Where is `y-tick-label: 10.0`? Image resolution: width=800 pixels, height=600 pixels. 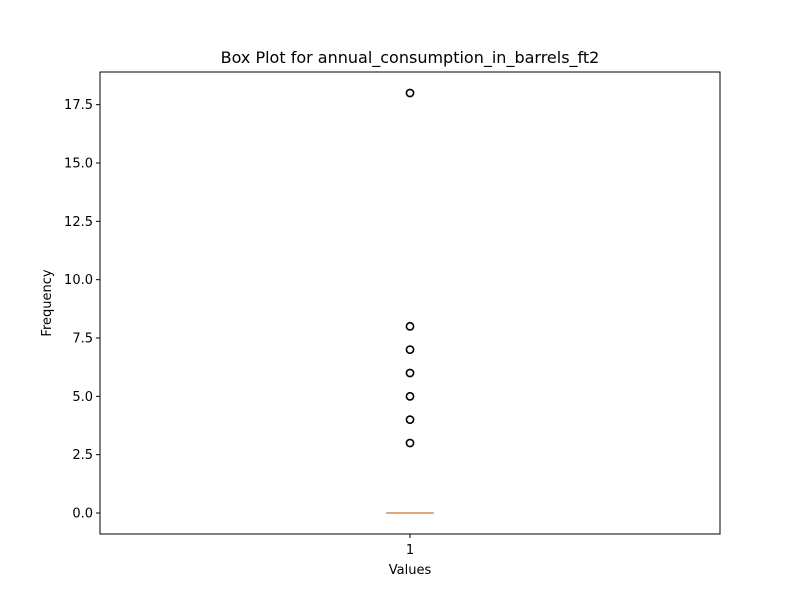
y-tick-label: 10.0 is located at coordinates (78, 280).